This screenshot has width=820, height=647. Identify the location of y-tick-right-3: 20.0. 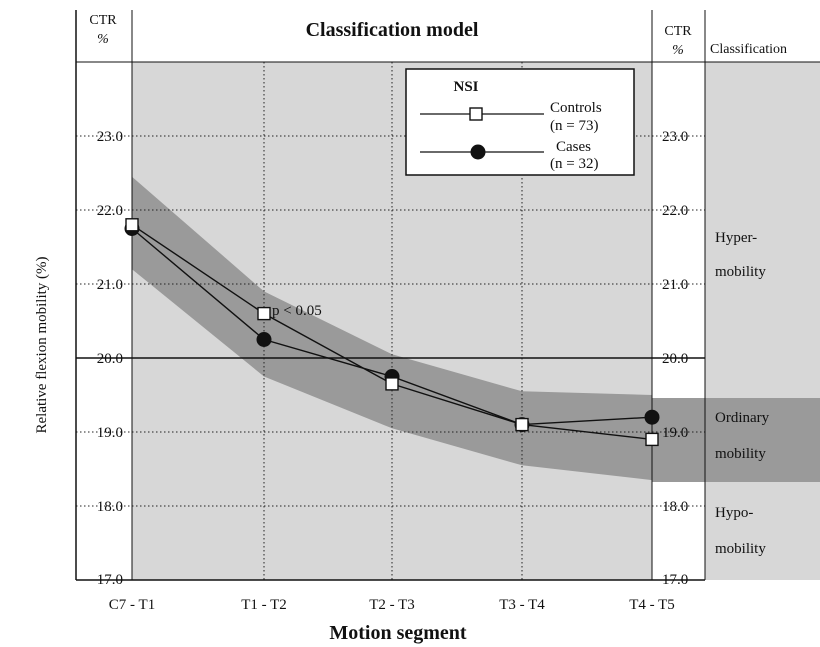
(675, 359).